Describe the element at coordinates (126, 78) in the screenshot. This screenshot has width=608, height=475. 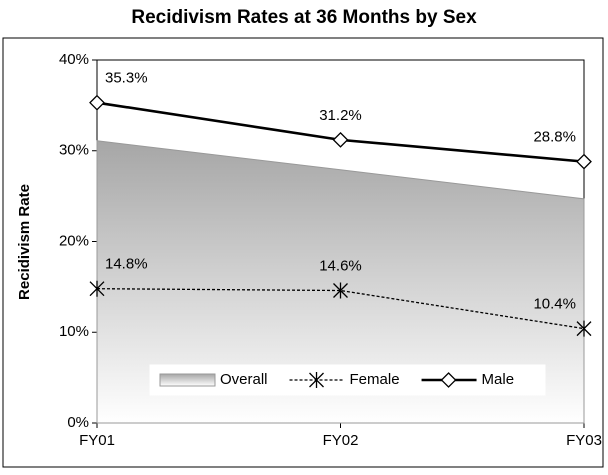
I see `data-label: 35.3%` at that location.